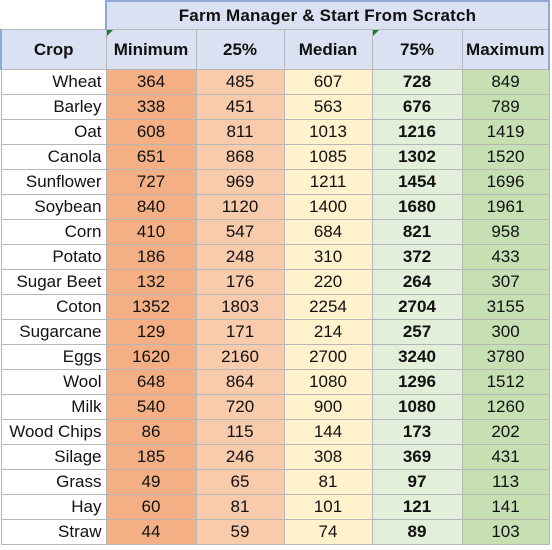 This screenshot has width=552, height=550. Describe the element at coordinates (53, 207) in the screenshot. I see `crop-name-cell: Soybean` at that location.